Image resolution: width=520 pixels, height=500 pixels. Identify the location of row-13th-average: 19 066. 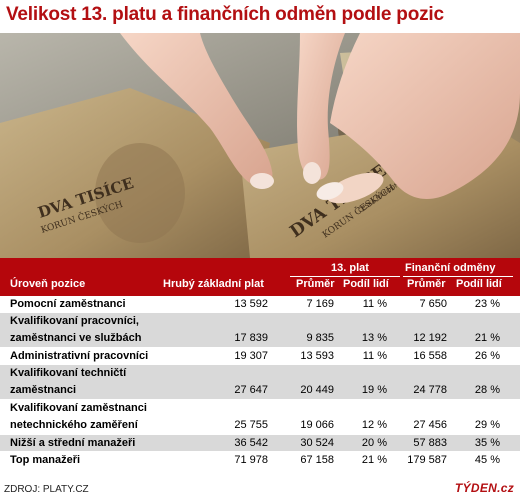
(317, 425).